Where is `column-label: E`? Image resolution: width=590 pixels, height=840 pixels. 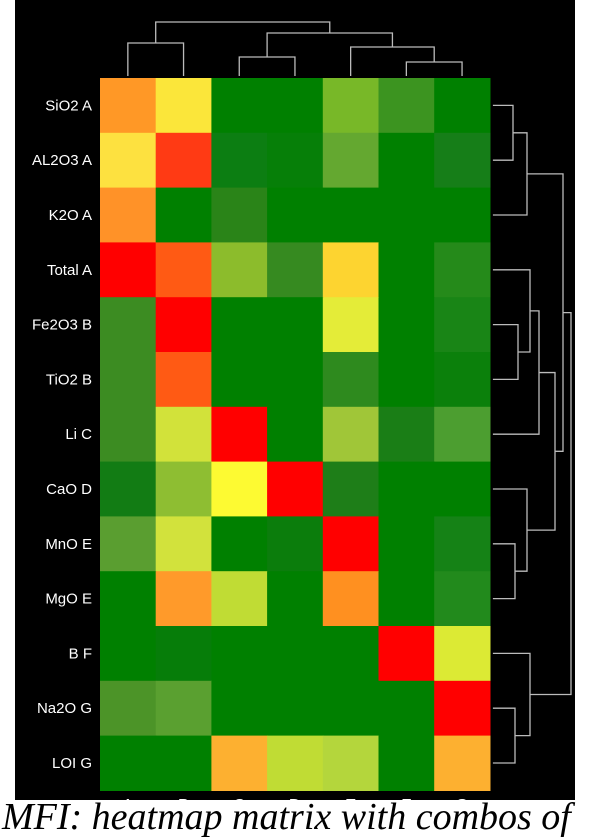
column-label: E is located at coordinates (350, 797).